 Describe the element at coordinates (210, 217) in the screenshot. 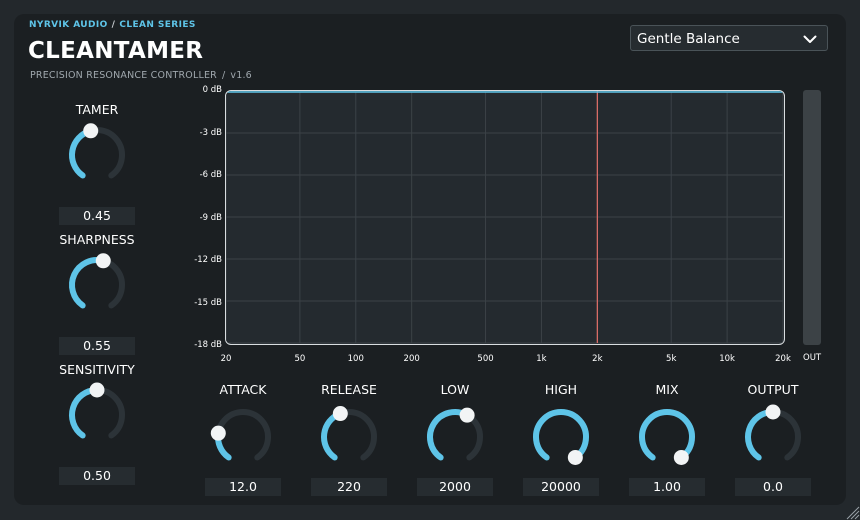

I see `y-tick-label: -9 dB` at that location.